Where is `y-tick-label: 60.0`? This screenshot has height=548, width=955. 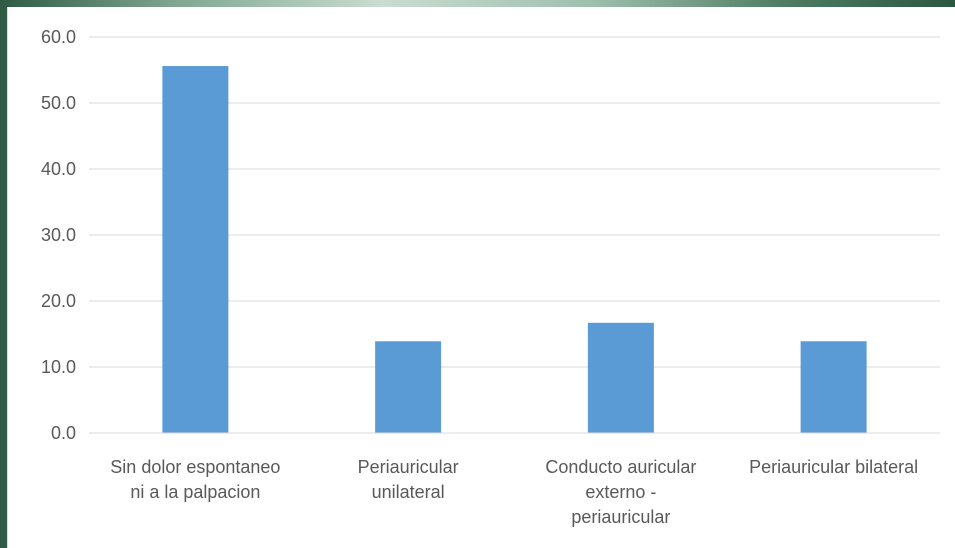 y-tick-label: 60.0 is located at coordinates (58, 37).